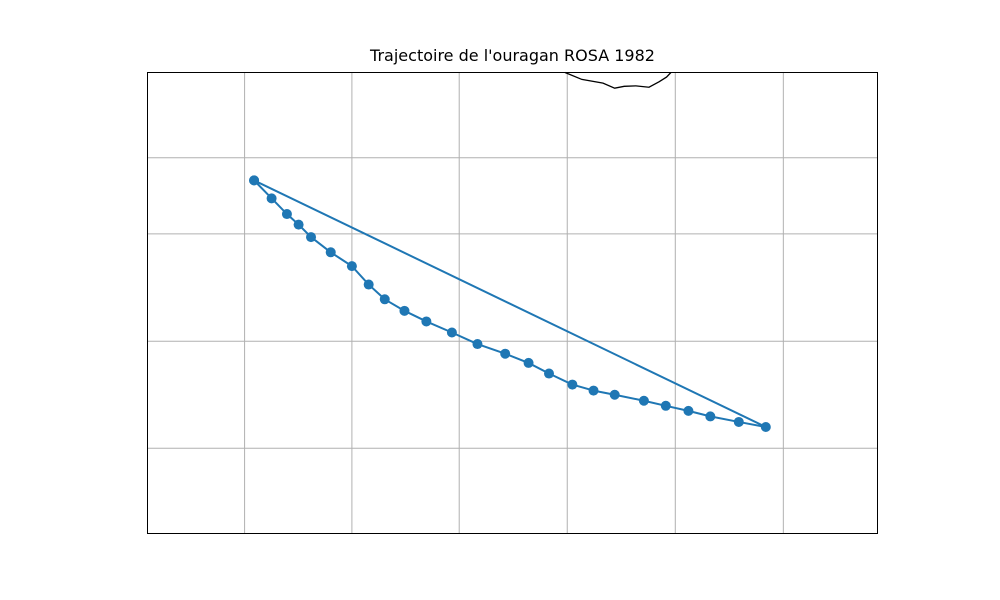 The image size is (1000, 600). I want to click on coastline-path, so click(618, 80).